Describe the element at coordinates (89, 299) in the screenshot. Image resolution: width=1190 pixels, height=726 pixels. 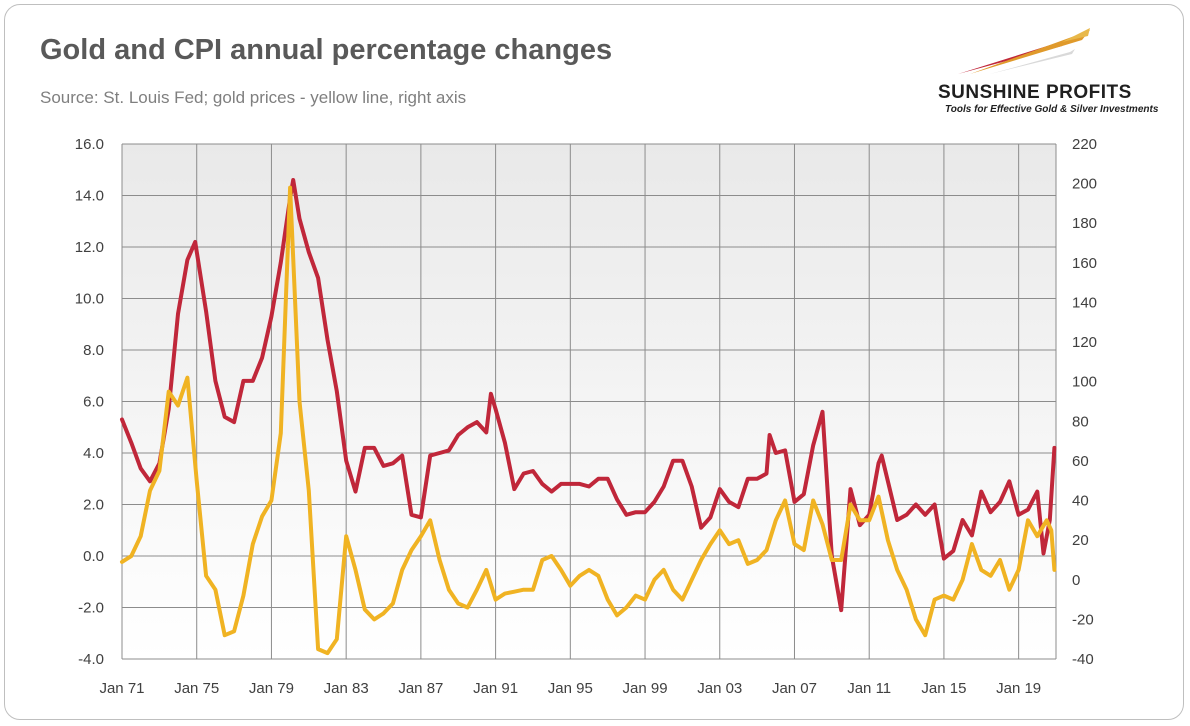
I see `left-tick-label: 10.0` at that location.